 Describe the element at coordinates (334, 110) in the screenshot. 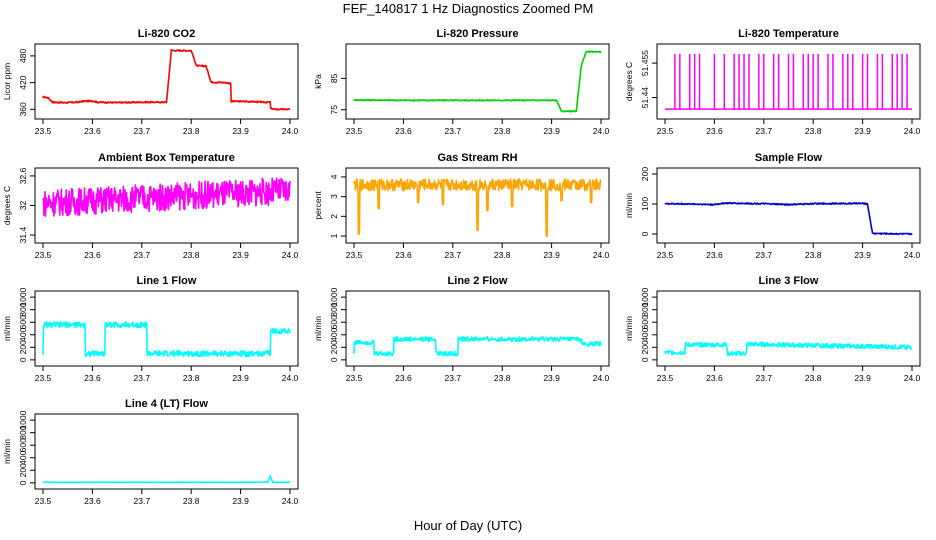

I see `y-tick-label: 75` at that location.